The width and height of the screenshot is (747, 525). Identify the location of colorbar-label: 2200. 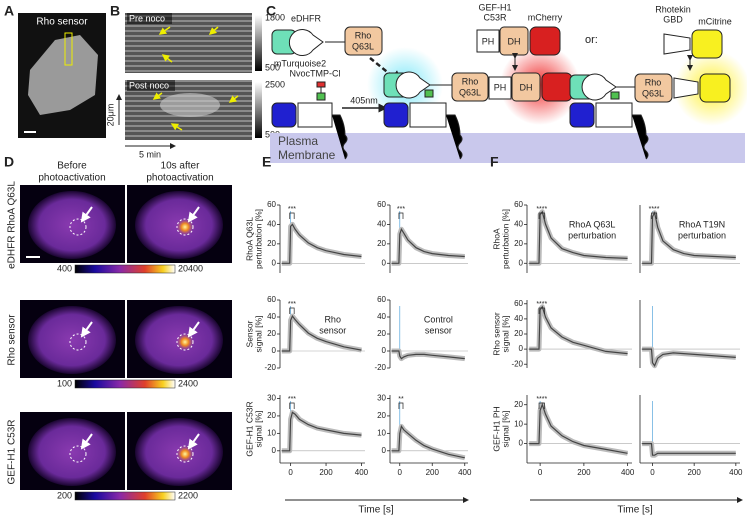
(188, 495).